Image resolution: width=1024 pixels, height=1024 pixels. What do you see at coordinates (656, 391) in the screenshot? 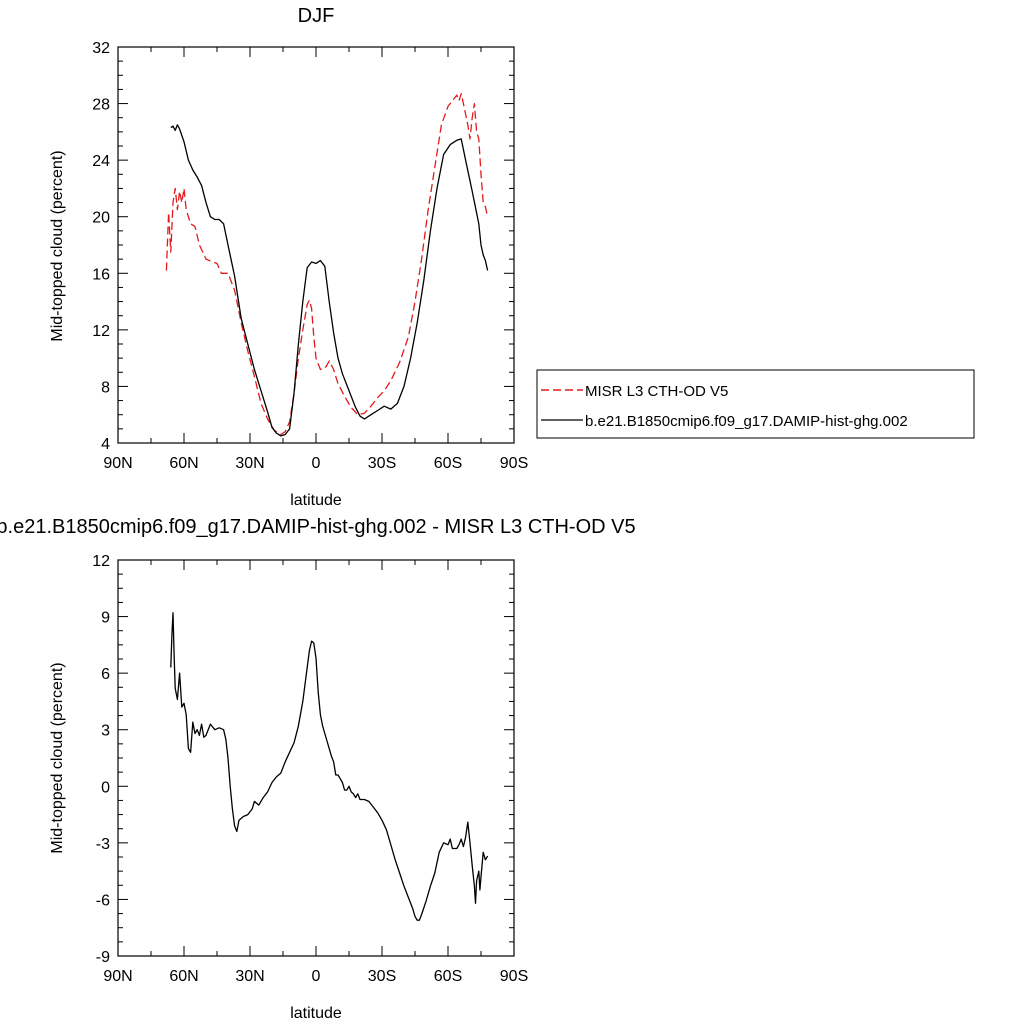
I see `legend-label-misr: MISR L3 CTH-OD V5` at bounding box center [656, 391].